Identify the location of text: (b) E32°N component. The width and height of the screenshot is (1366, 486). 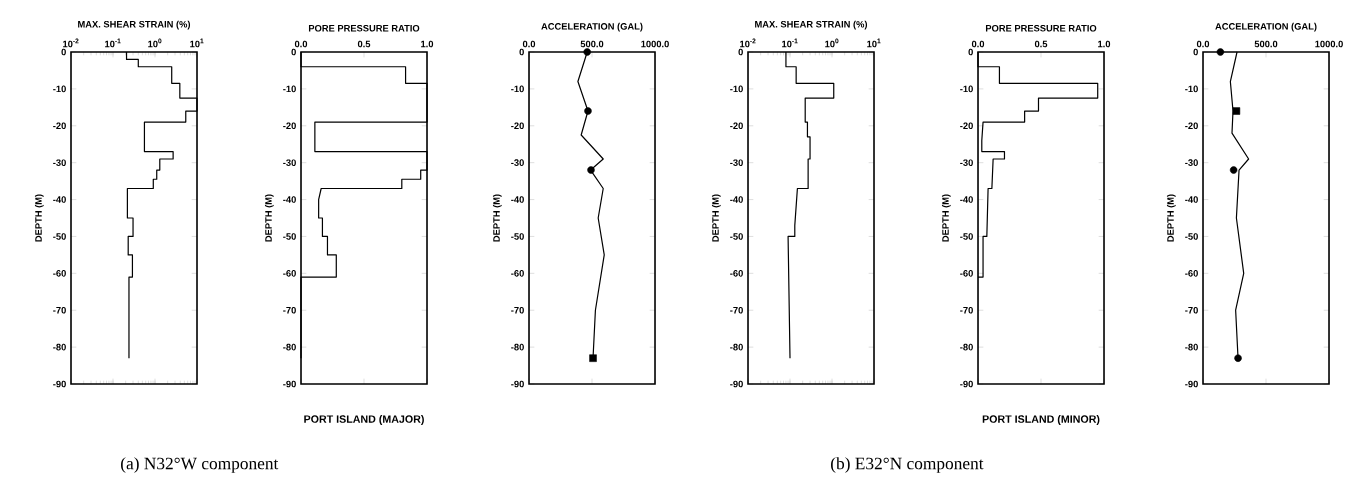
(907, 465).